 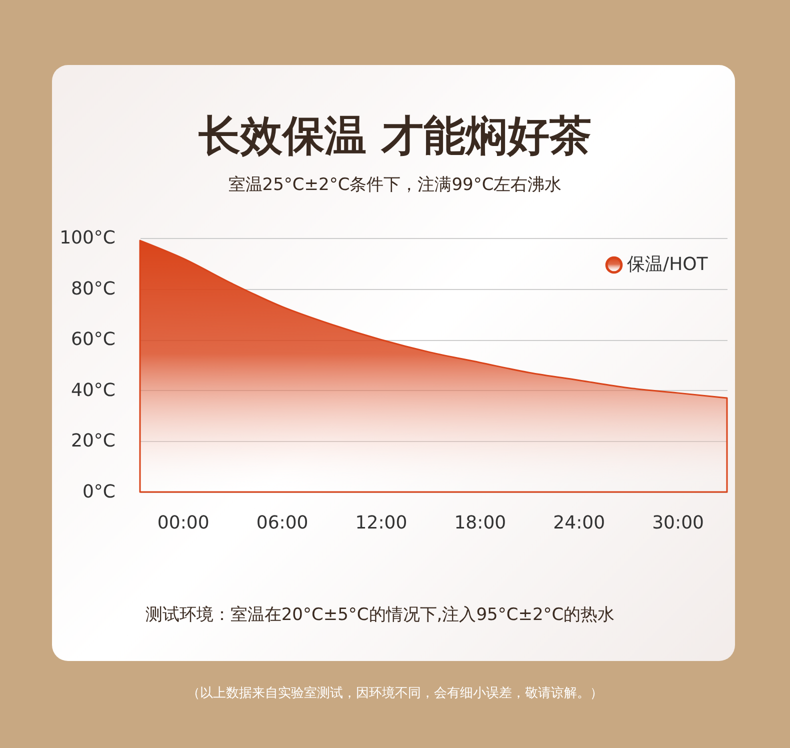 What do you see at coordinates (282, 523) in the screenshot?
I see `x-tick-label: 06:00` at bounding box center [282, 523].